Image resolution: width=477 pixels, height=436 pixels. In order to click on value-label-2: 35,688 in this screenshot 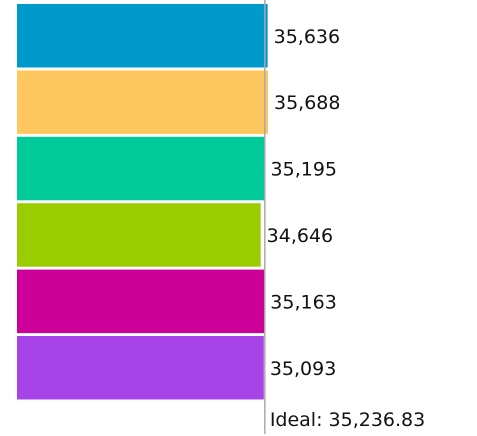, I will do `click(307, 103)`.